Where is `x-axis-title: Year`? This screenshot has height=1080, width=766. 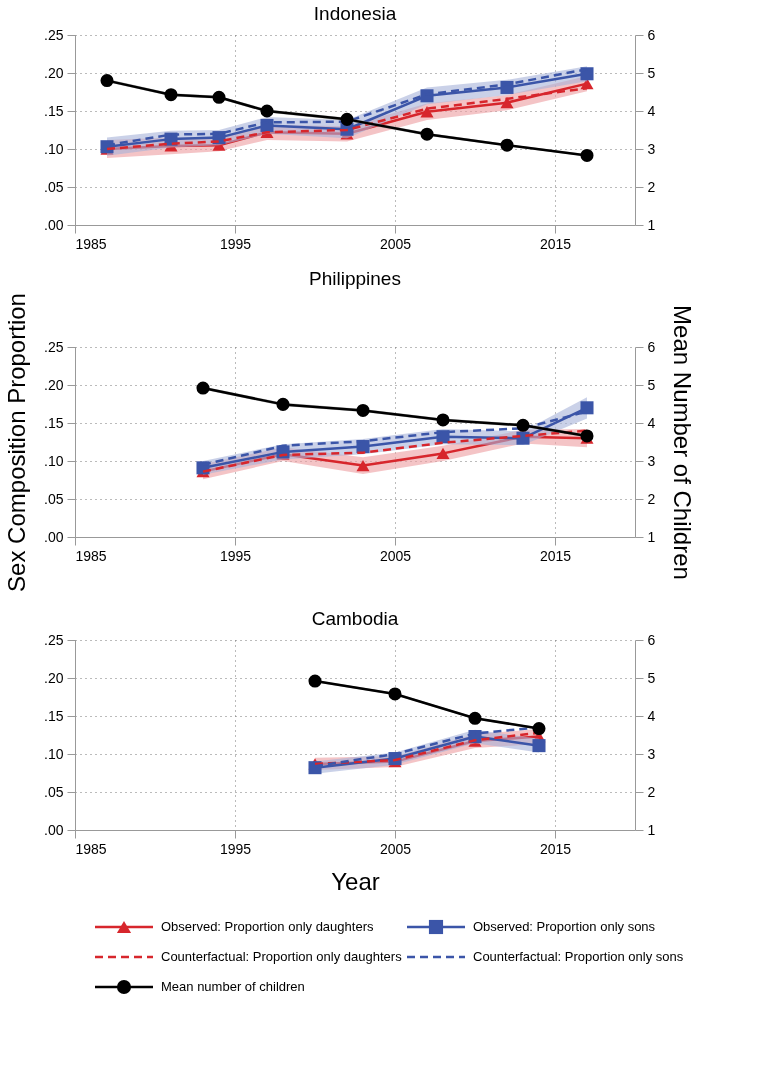
x-axis-title: Year is located at coordinates (355, 881).